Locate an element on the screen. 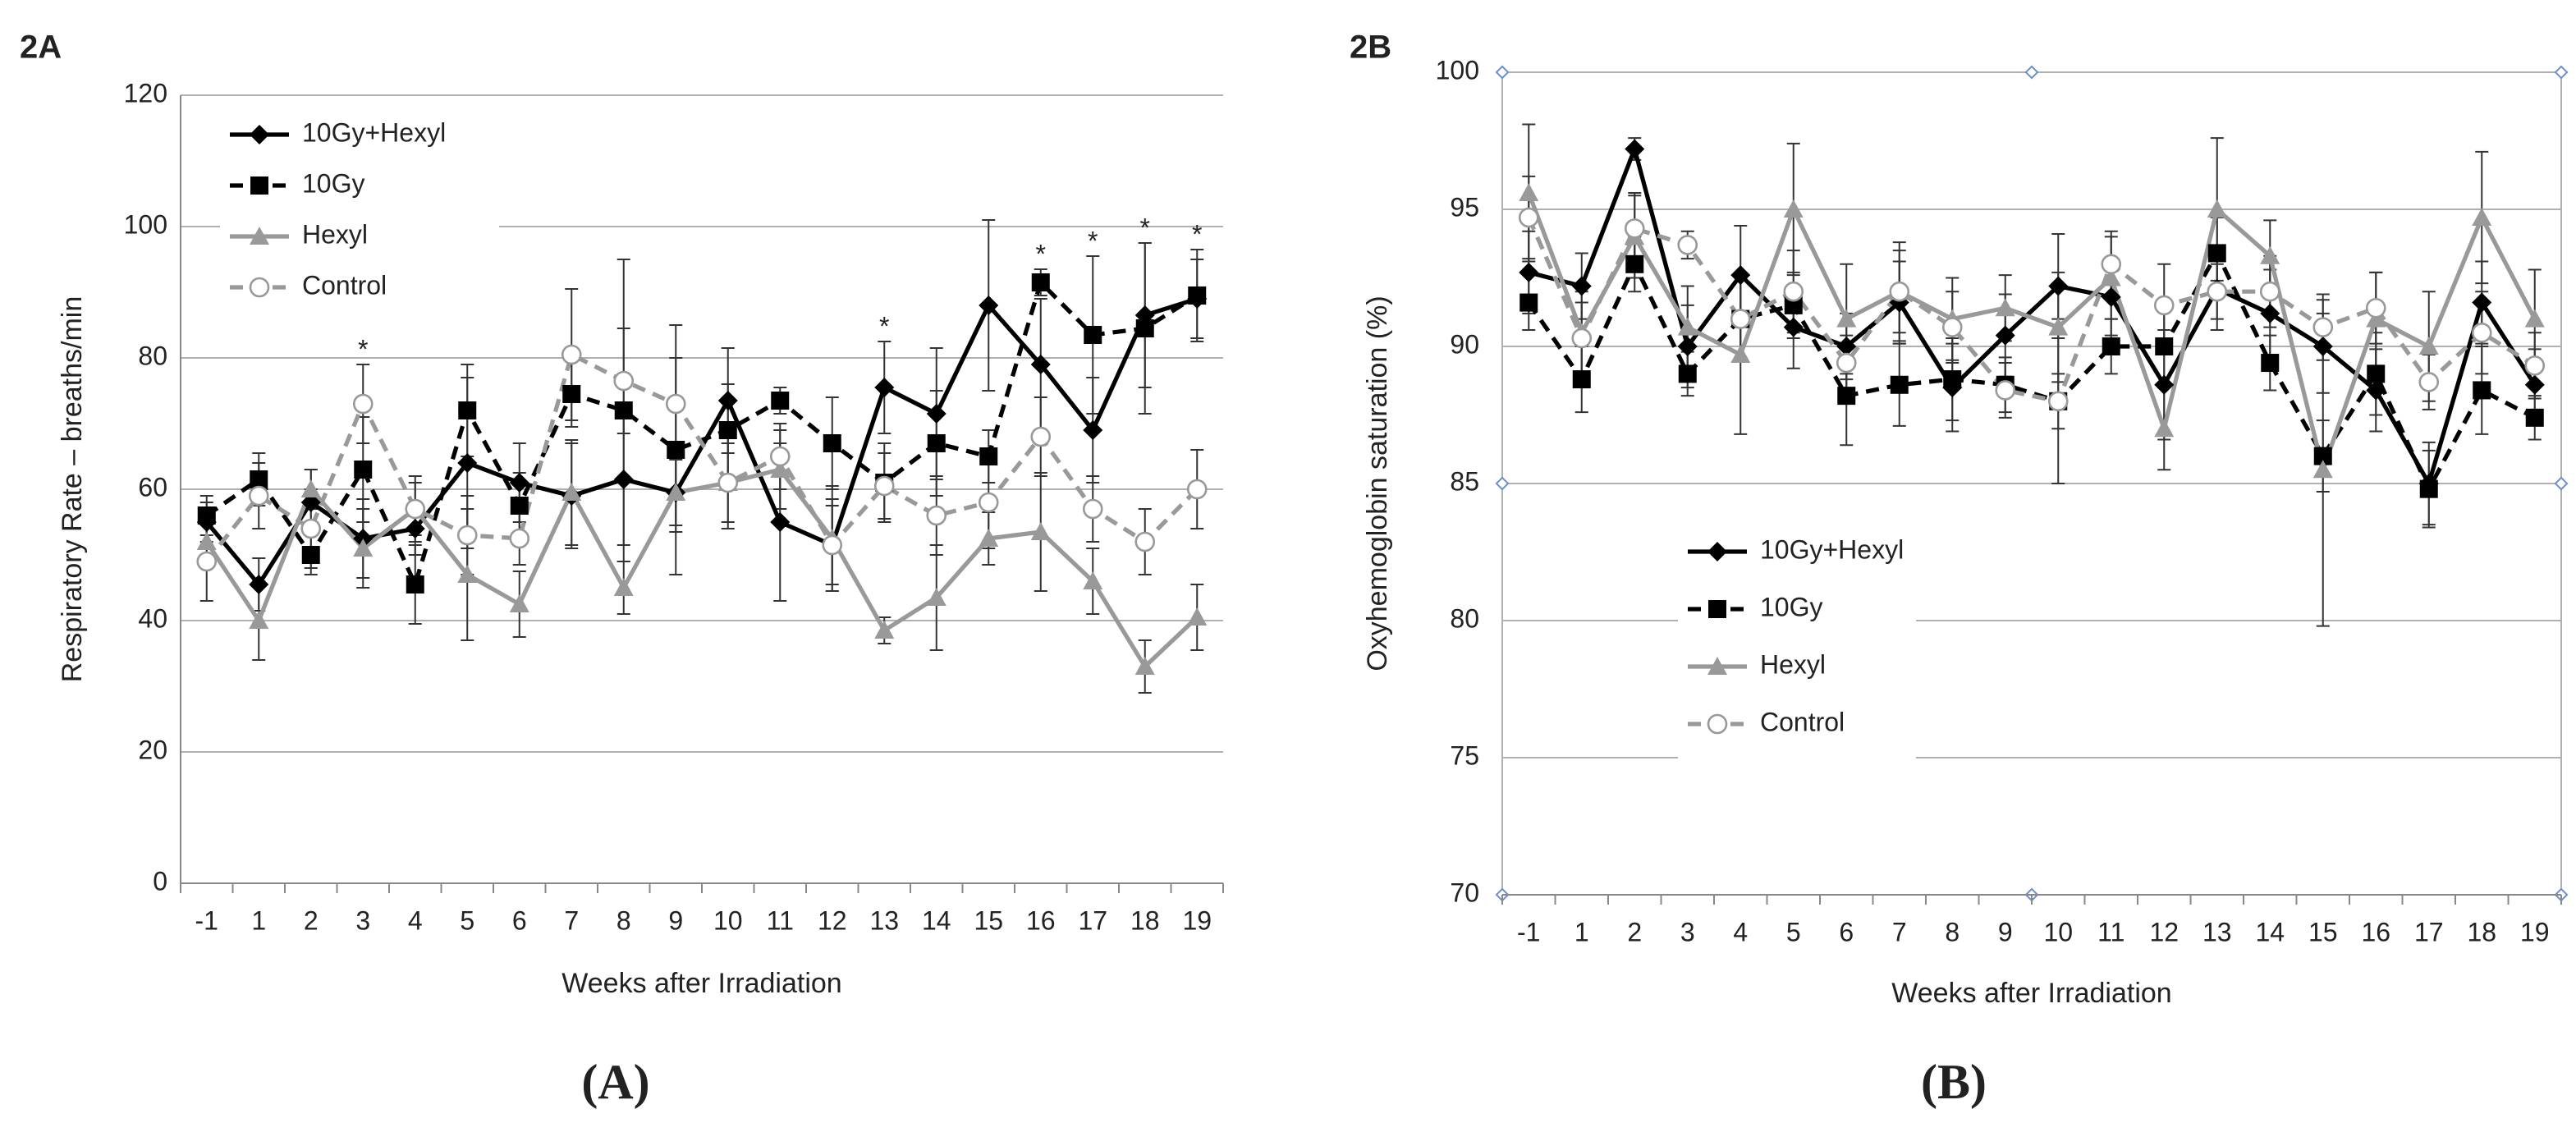 The width and height of the screenshot is (2576, 1132). x-axis-label: Weeks after Irradiation is located at coordinates (2031, 993).